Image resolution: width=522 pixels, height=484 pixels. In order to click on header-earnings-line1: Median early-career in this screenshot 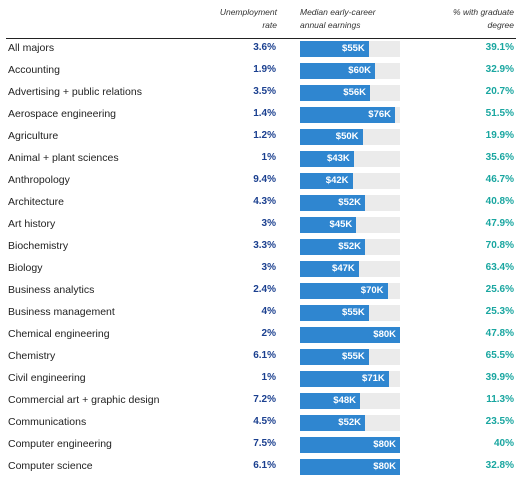, I will do `click(338, 12)`.